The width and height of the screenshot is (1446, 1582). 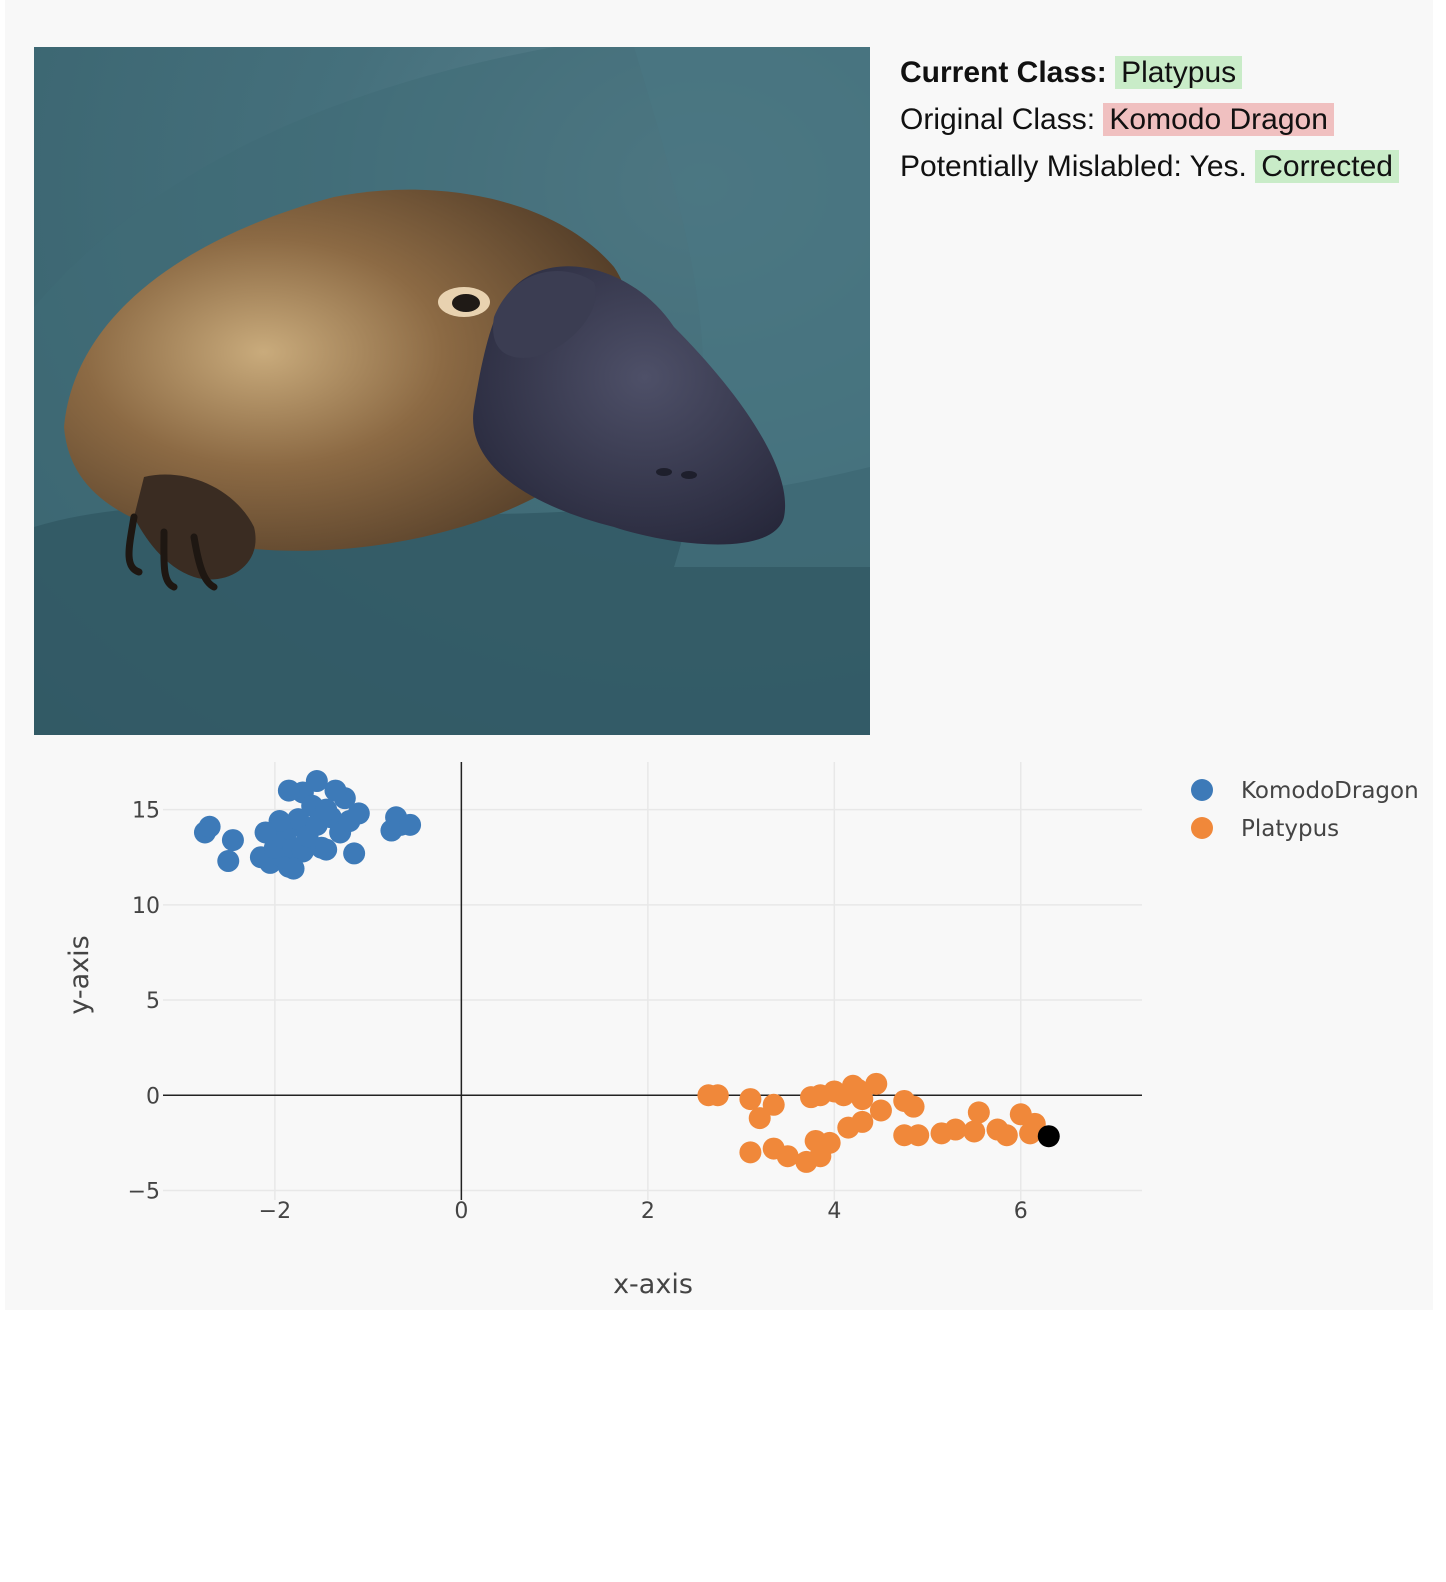 I want to click on legend-label: Platypus, so click(x=1290, y=829).